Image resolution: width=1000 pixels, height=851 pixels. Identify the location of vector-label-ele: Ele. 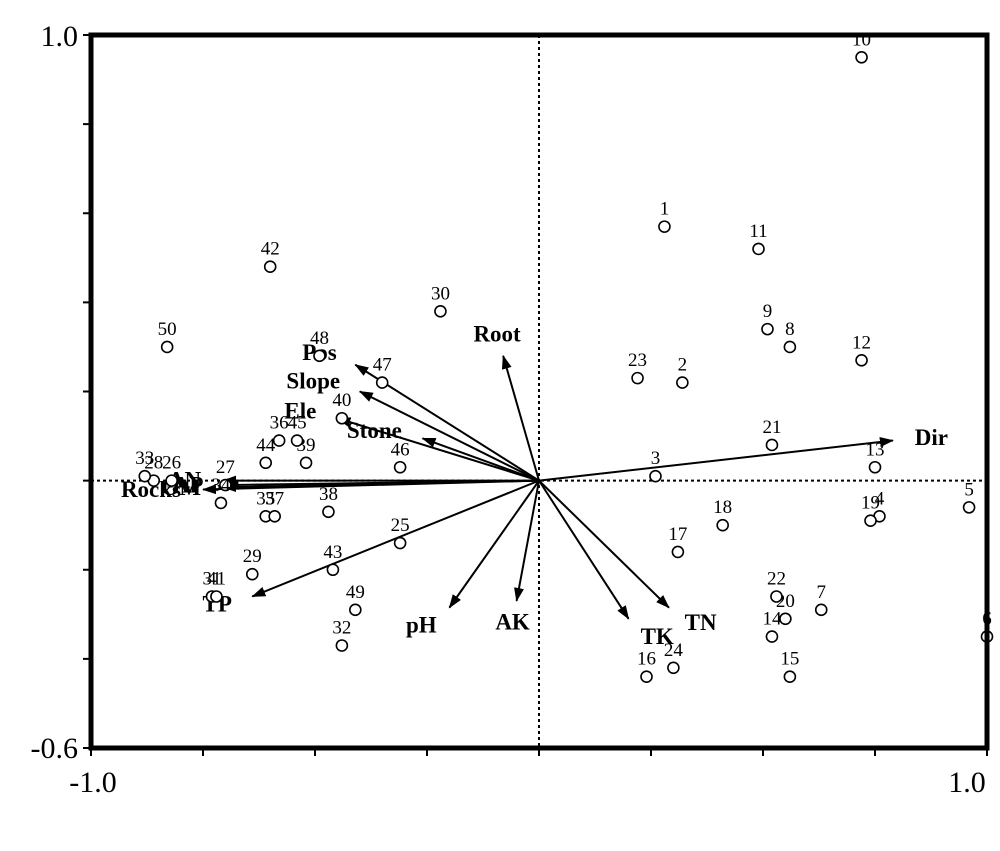
(300, 411).